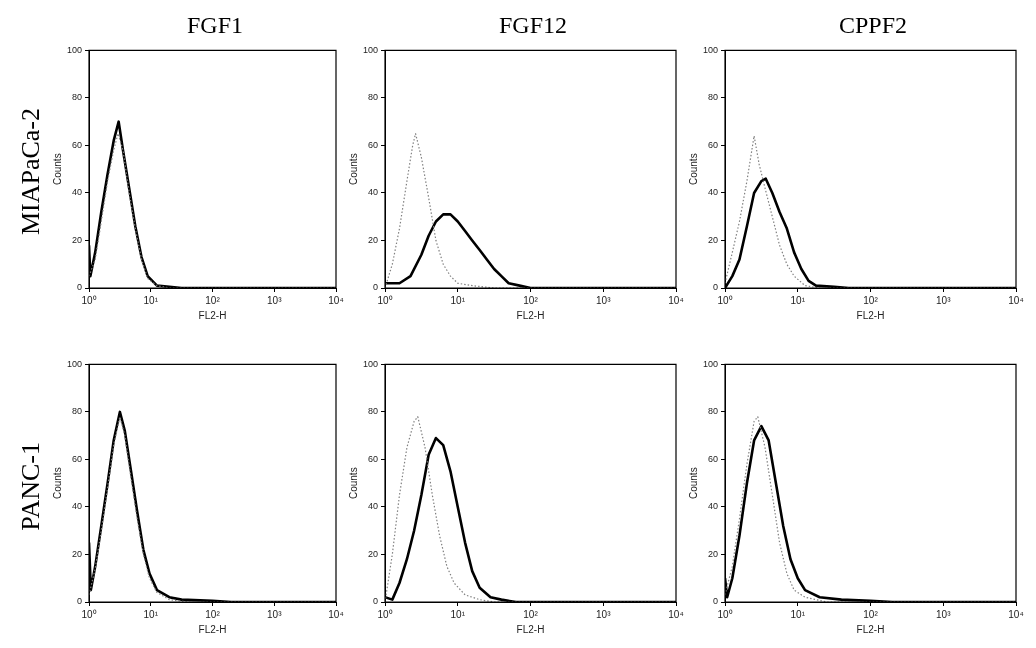 Image resolution: width=1036 pixels, height=648 pixels. Describe the element at coordinates (873, 25) in the screenshot. I see `chart-title: CPPF2` at that location.